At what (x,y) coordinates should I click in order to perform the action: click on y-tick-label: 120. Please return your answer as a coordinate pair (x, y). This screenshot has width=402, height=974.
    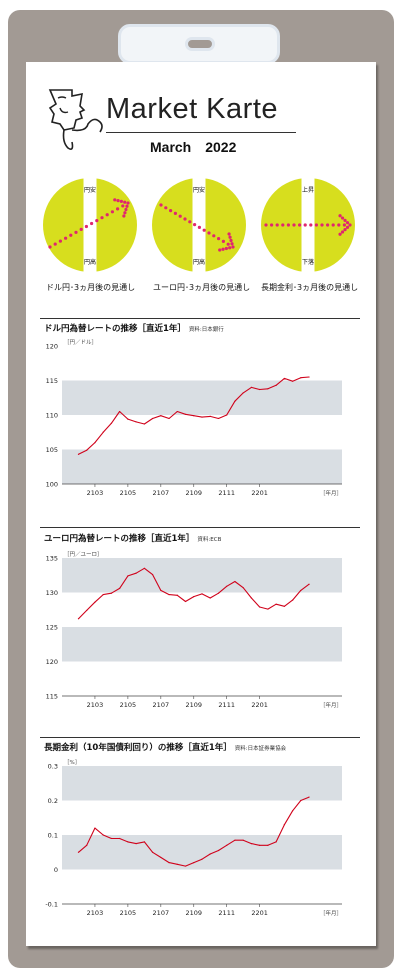
    Looking at the image, I should click on (52, 347).